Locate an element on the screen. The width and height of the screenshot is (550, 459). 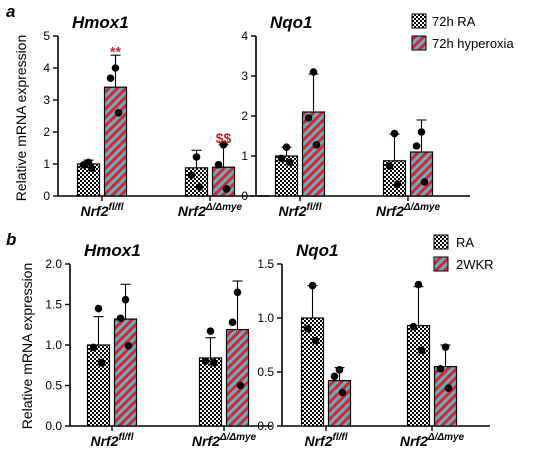
legend-label-ra-72h: 72h RA is located at coordinates (454, 21).